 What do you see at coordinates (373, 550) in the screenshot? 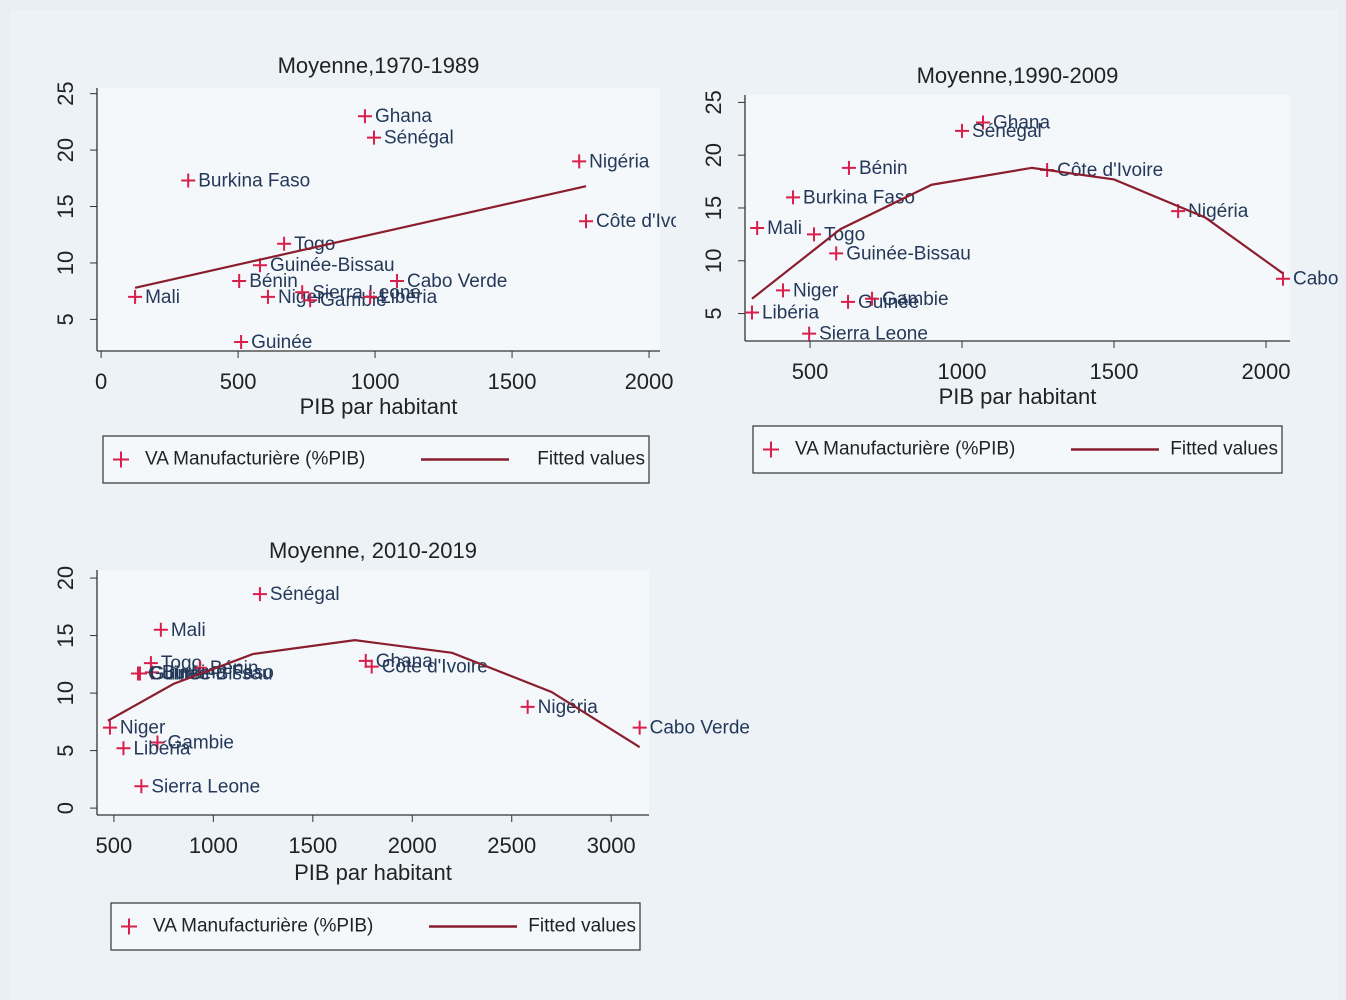
I see `chart-title: Moyenne, 2010-2019` at bounding box center [373, 550].